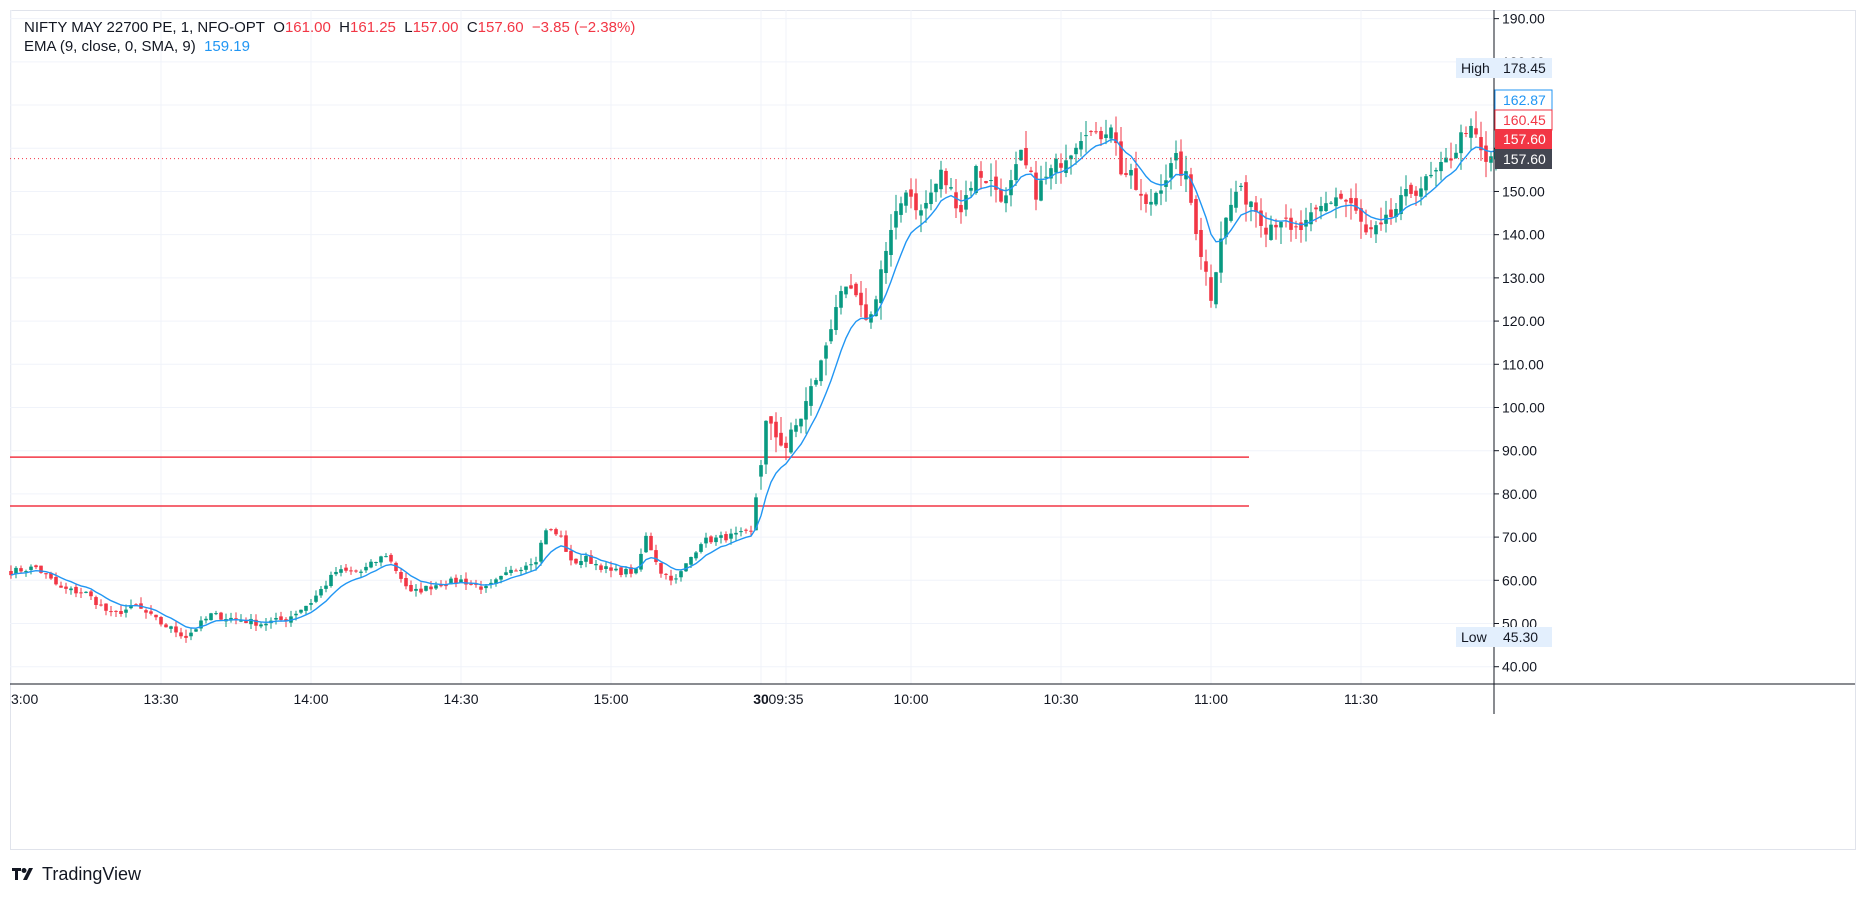  Describe the element at coordinates (435, 27) in the screenshot. I see `low-value: 157.00` at that location.